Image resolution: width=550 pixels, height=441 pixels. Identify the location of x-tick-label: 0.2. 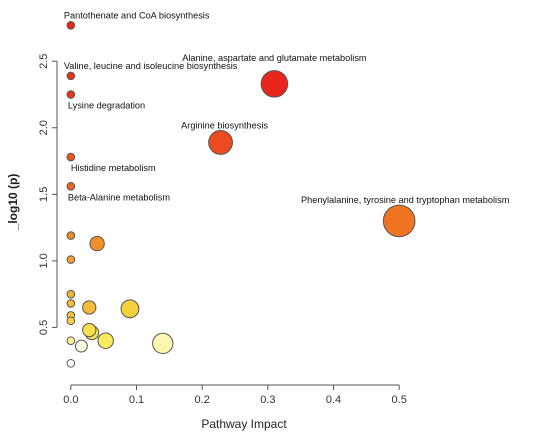
(202, 400).